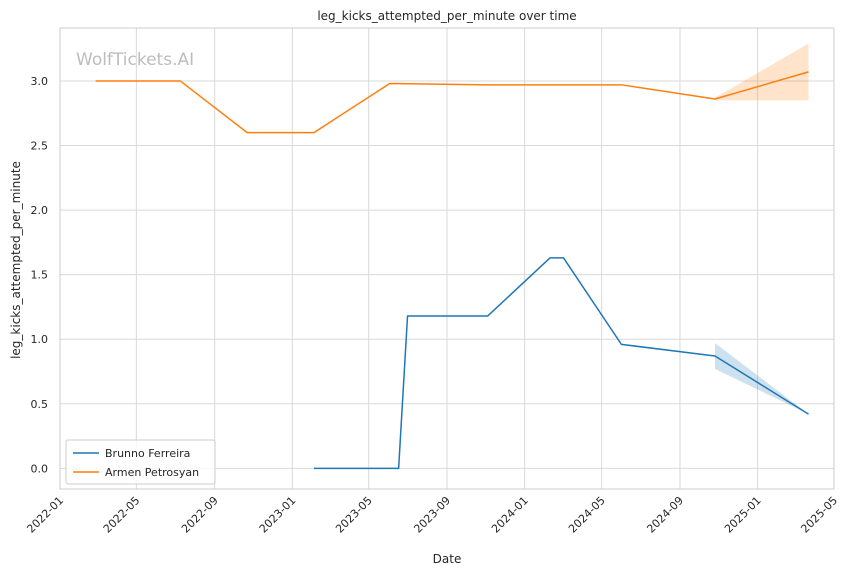 The width and height of the screenshot is (867, 575). Describe the element at coordinates (761, 379) in the screenshot. I see `confidence-band-brunno-ferreira` at that location.